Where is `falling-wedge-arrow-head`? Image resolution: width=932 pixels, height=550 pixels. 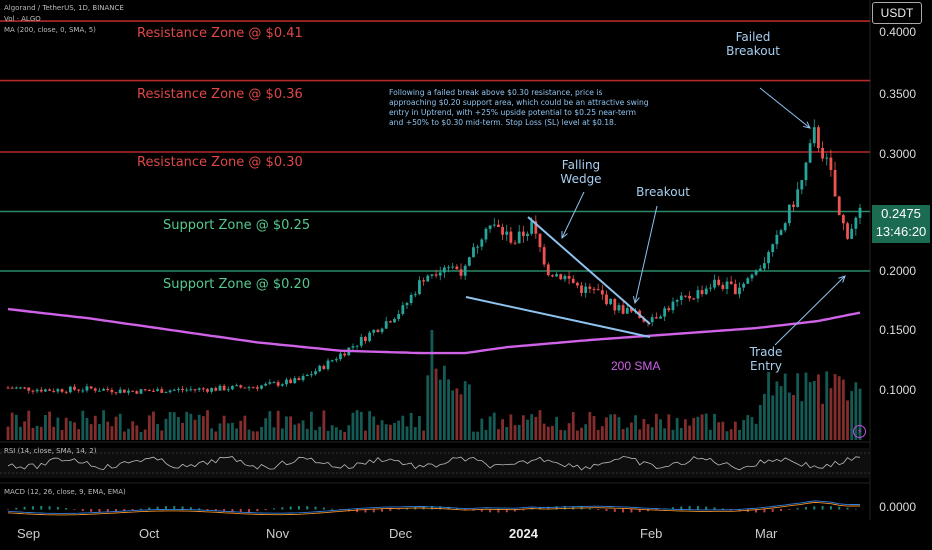
falling-wedge-arrow-head is located at coordinates (564, 235).